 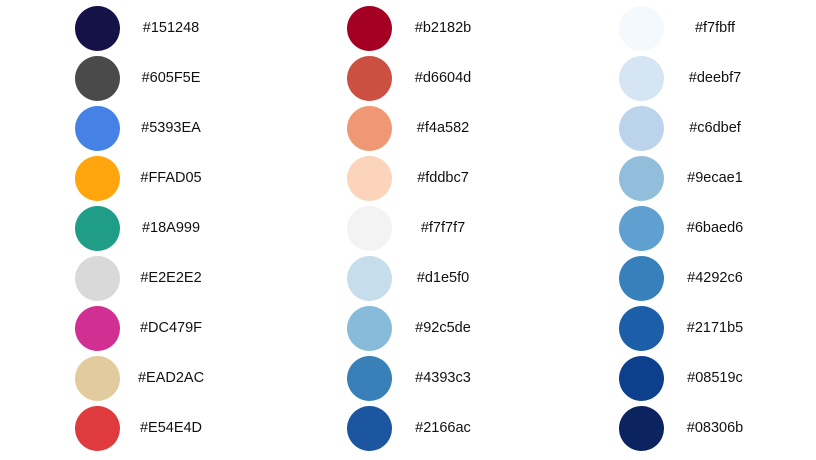 I want to click on swatch-row: #f7f7f7, so click(x=408, y=228).